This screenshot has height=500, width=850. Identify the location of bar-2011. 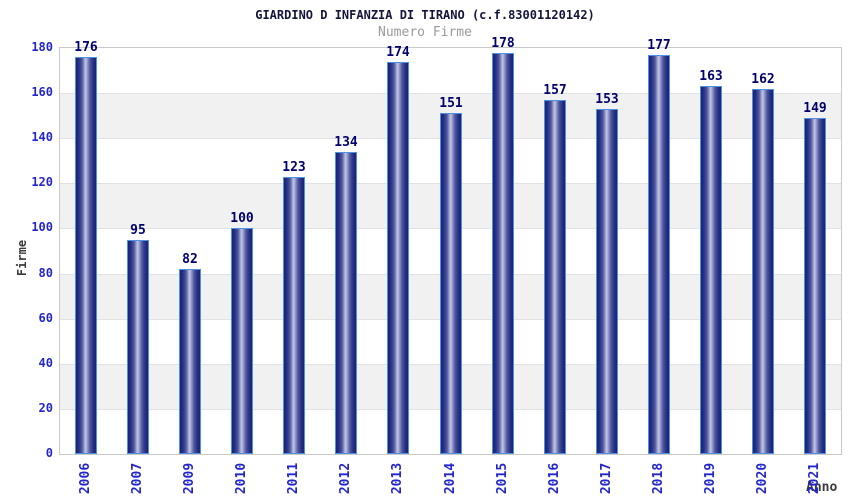
(294, 315).